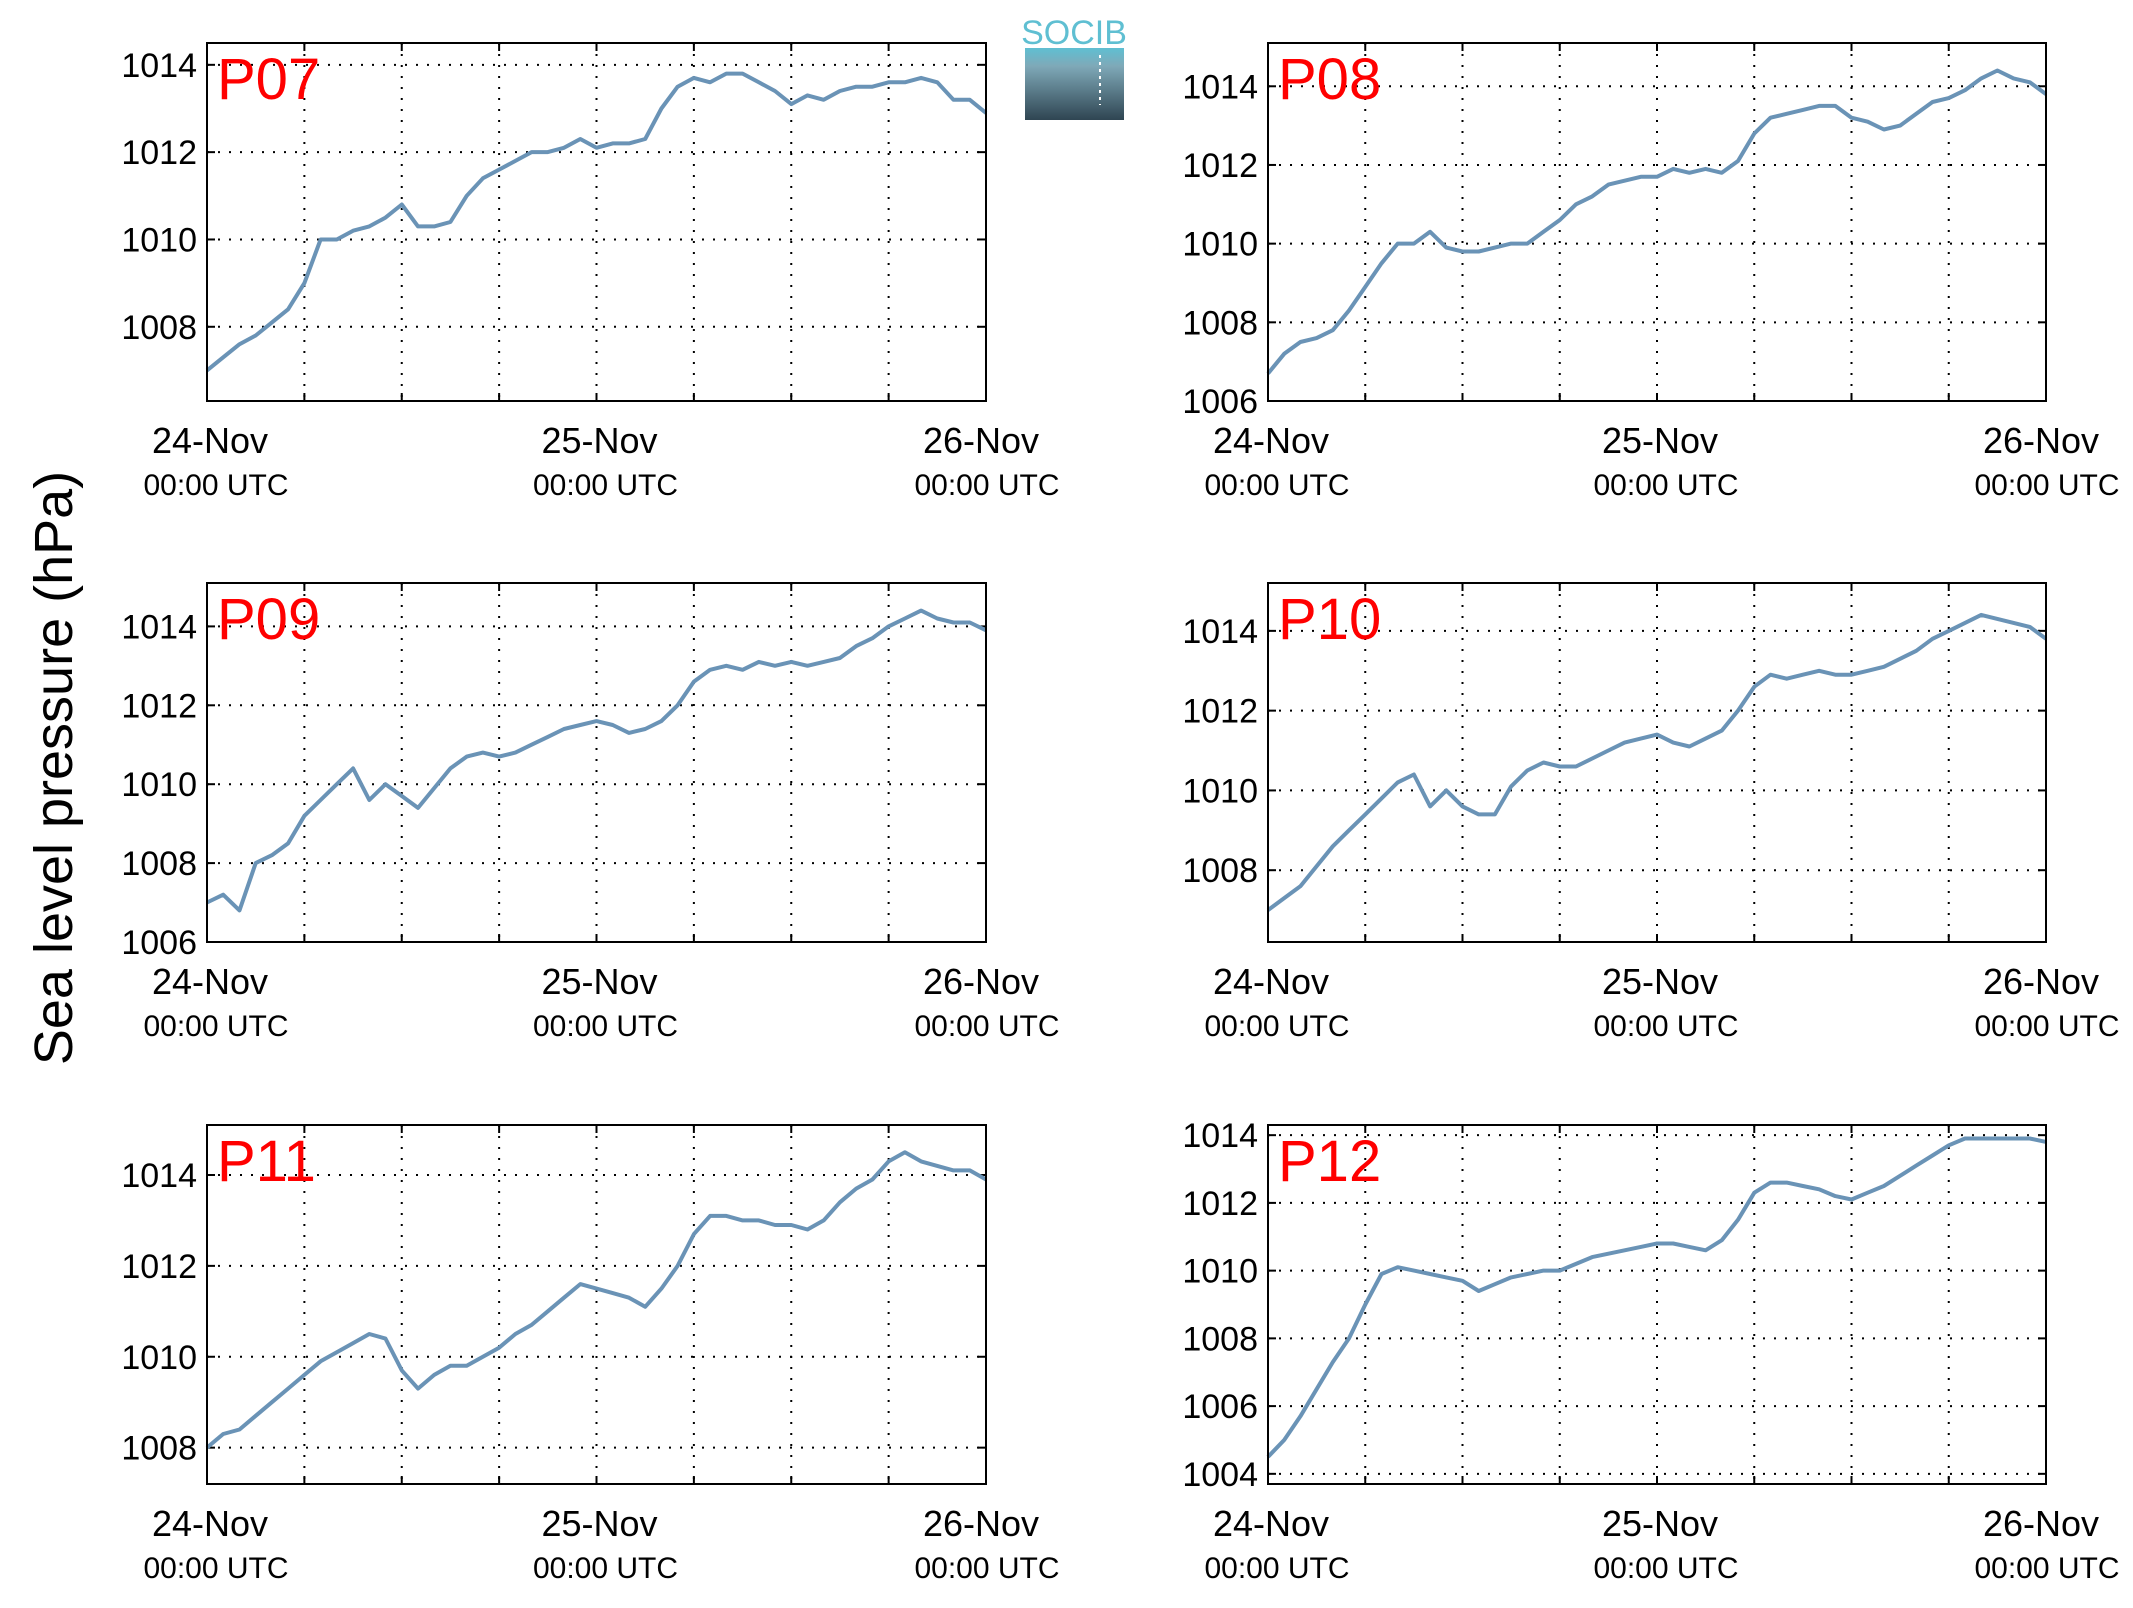  What do you see at coordinates (1074, 33) in the screenshot?
I see `logo-text: SOCIB` at bounding box center [1074, 33].